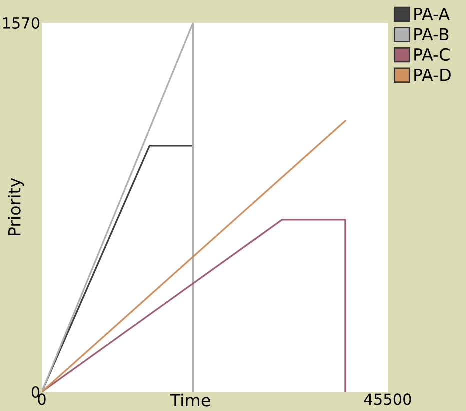  I want to click on x-tick-label: 45500, so click(388, 400).